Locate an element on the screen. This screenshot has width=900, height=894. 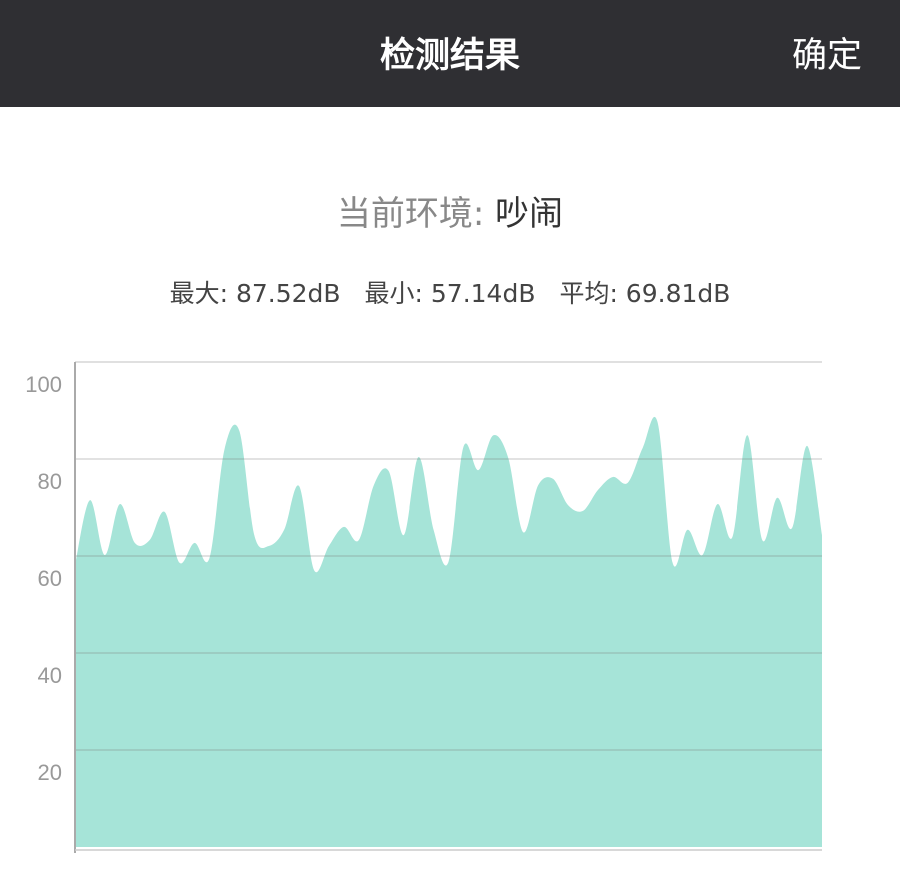
avg-db: 平均: 69.81dB is located at coordinates (645, 293).